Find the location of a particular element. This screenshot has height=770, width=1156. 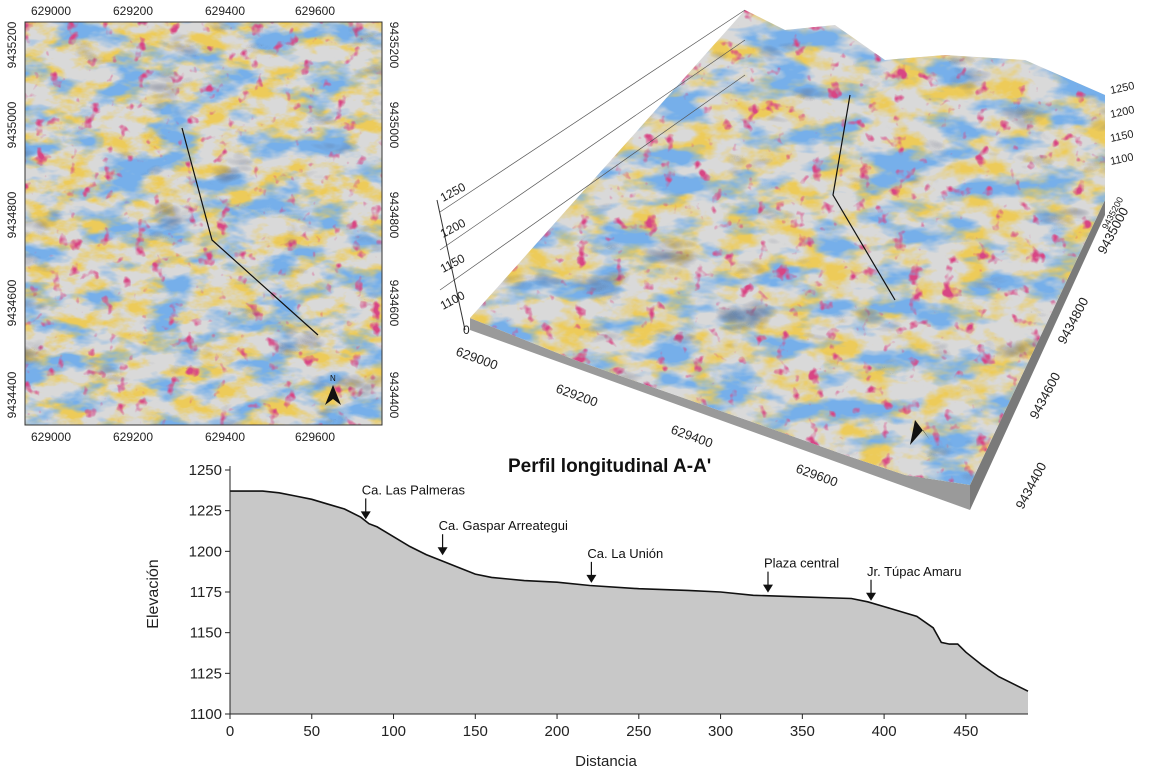

z-tick-right: 1250 is located at coordinates (1122, 88).